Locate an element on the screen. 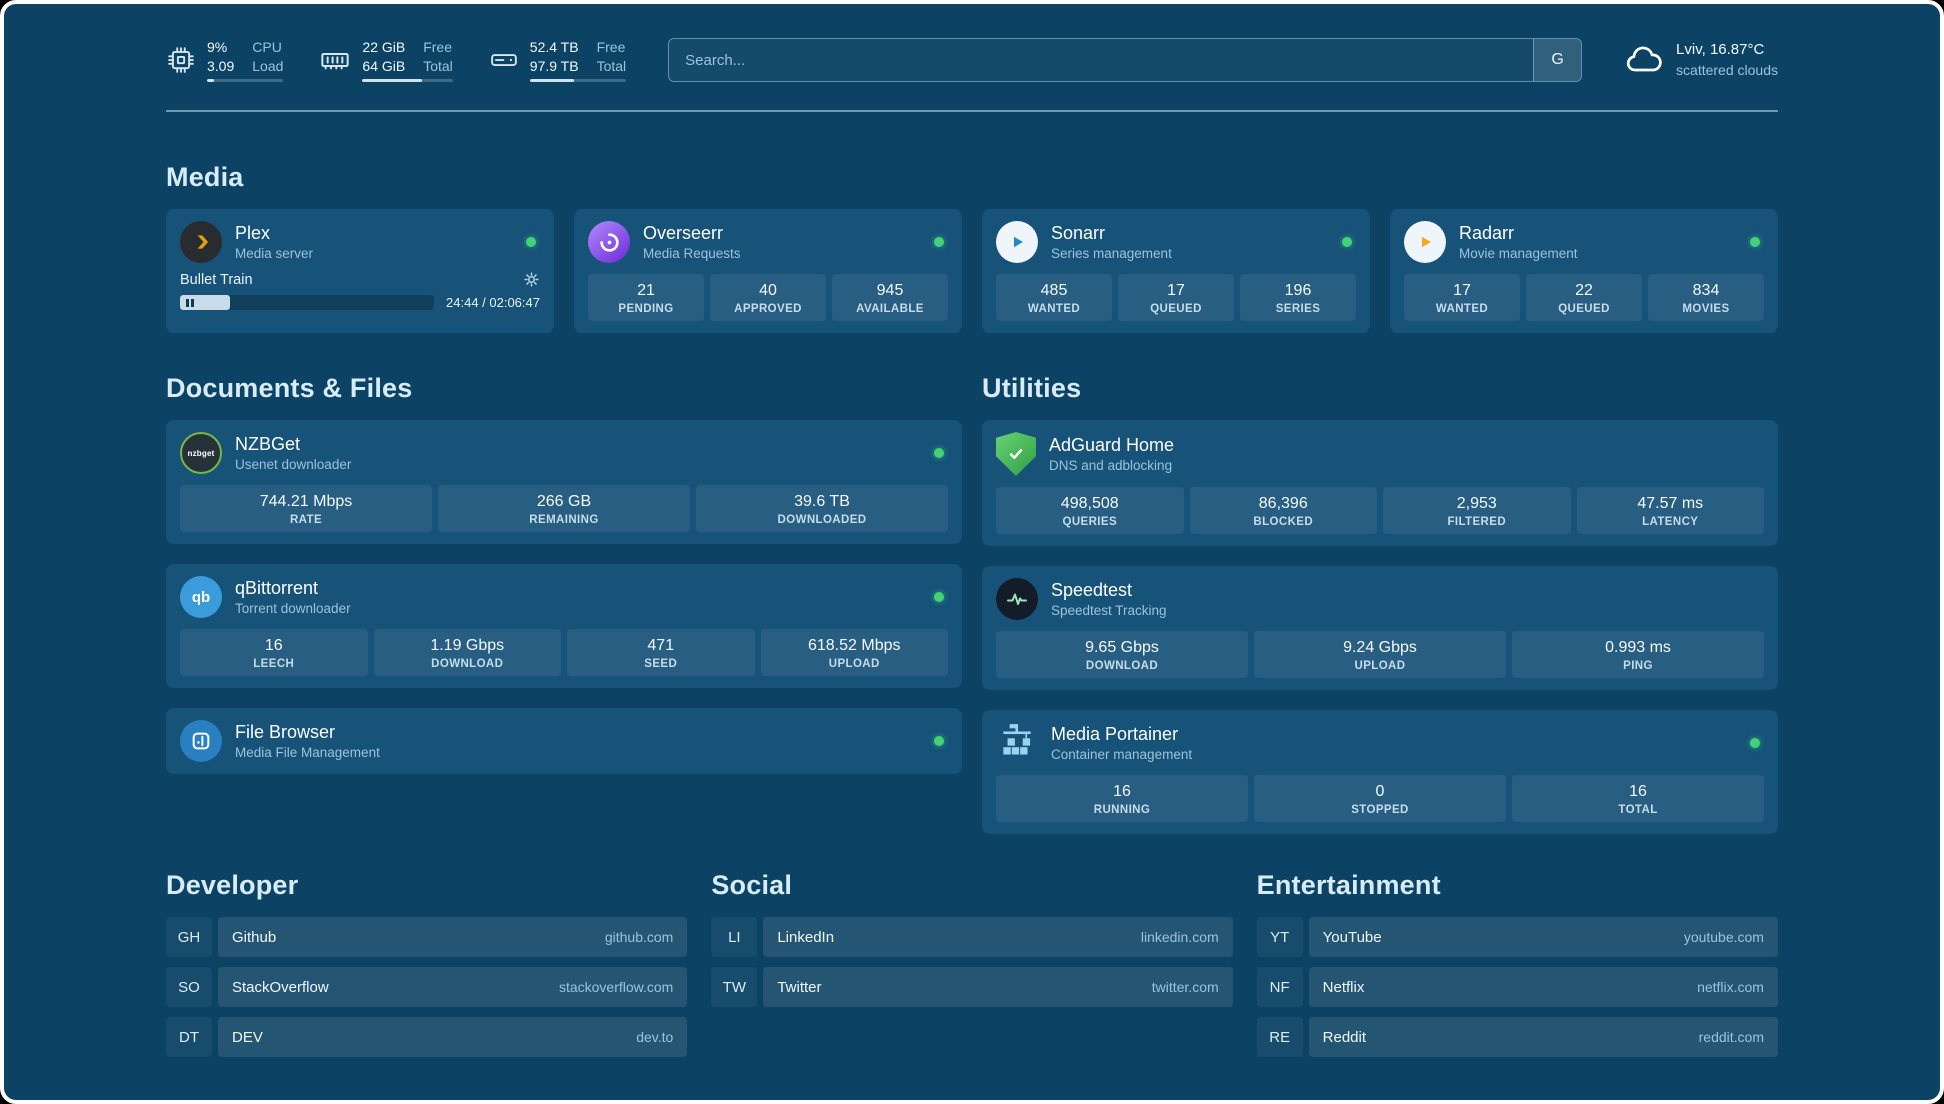 Image resolution: width=1944 pixels, height=1104 pixels. stats-row: 498,508 QUERIES 86,396 BLOCKED is located at coordinates (1380, 510).